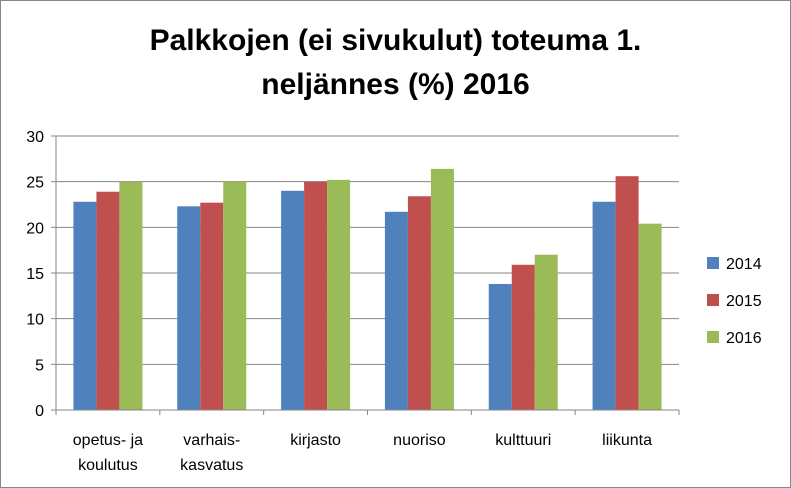 The height and width of the screenshot is (488, 791). Describe the element at coordinates (108, 465) in the screenshot. I see `x-category-label: koulutus` at that location.